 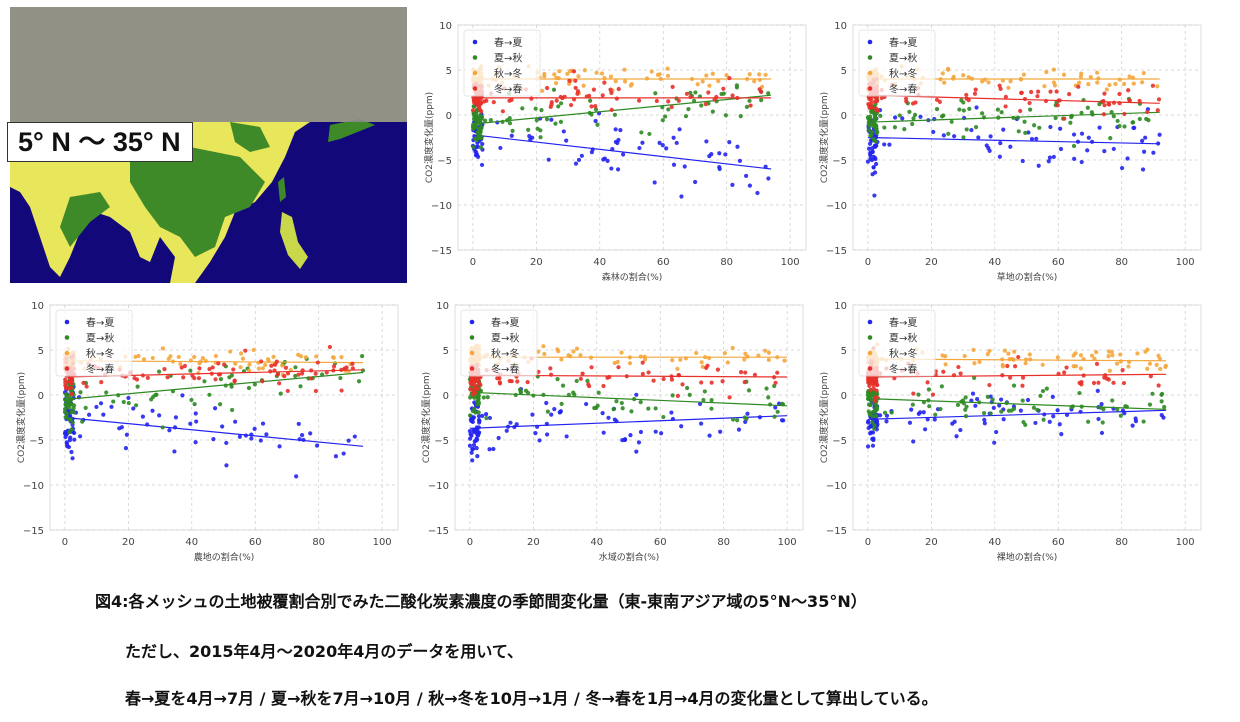 I want to click on legend: 春→夏夏→秋秋→冬冬→春, so click(x=499, y=343).